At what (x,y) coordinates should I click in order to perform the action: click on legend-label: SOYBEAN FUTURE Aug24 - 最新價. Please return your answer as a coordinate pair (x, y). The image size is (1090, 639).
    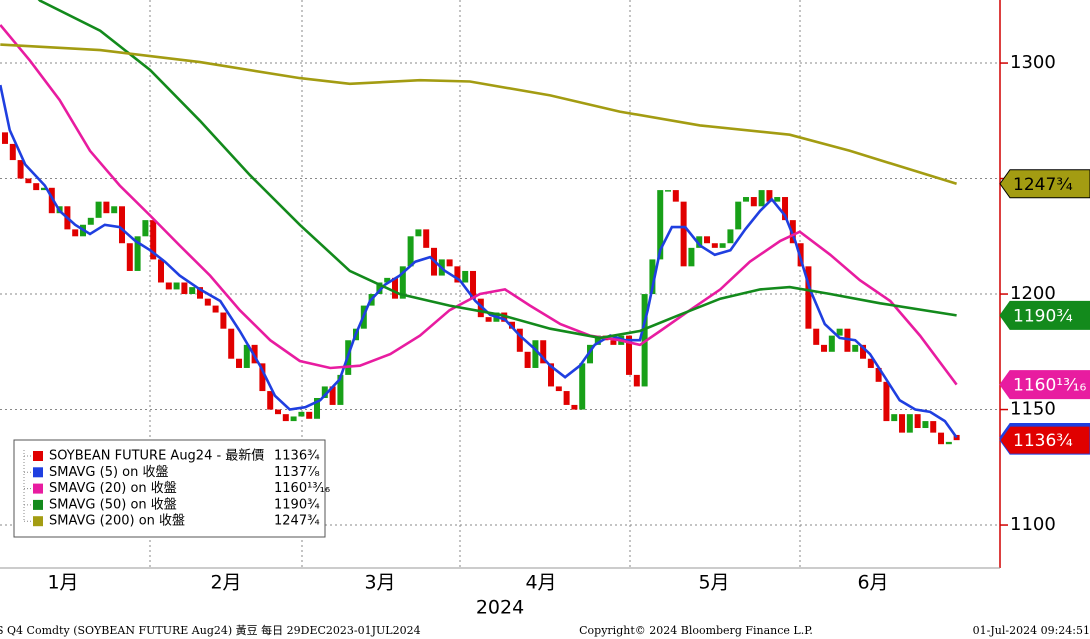
    Looking at the image, I should click on (156, 456).